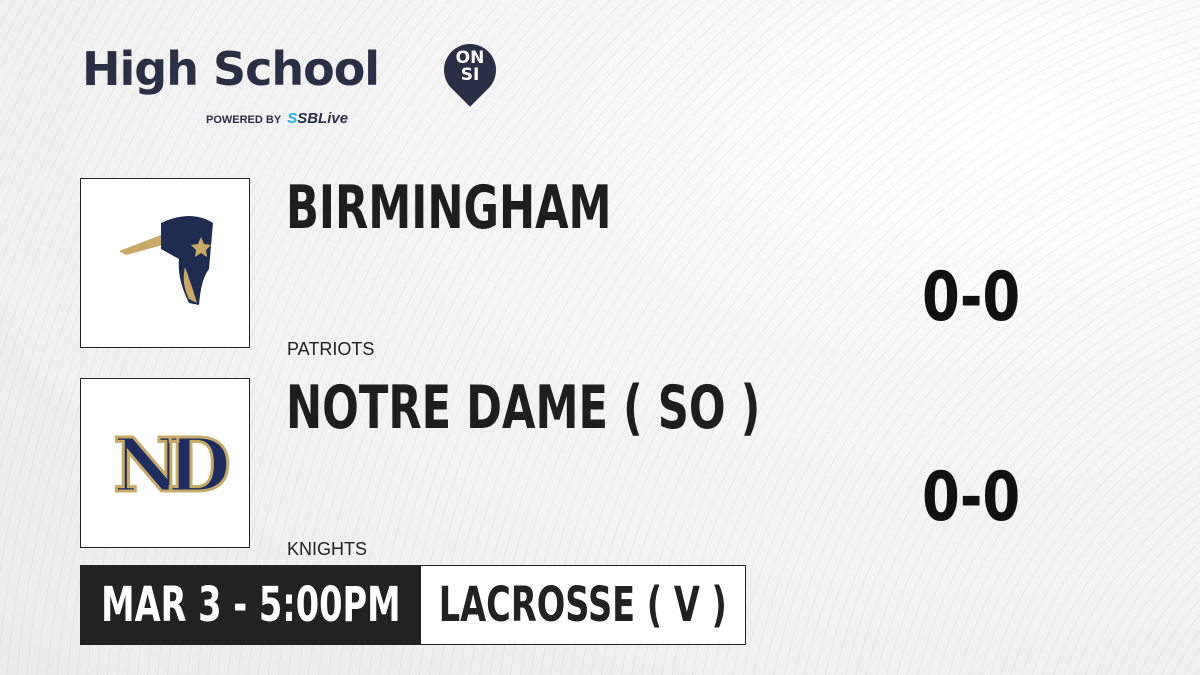 The height and width of the screenshot is (675, 1200). I want to click on team-name-home: BIRMINGHAM, so click(449, 208).